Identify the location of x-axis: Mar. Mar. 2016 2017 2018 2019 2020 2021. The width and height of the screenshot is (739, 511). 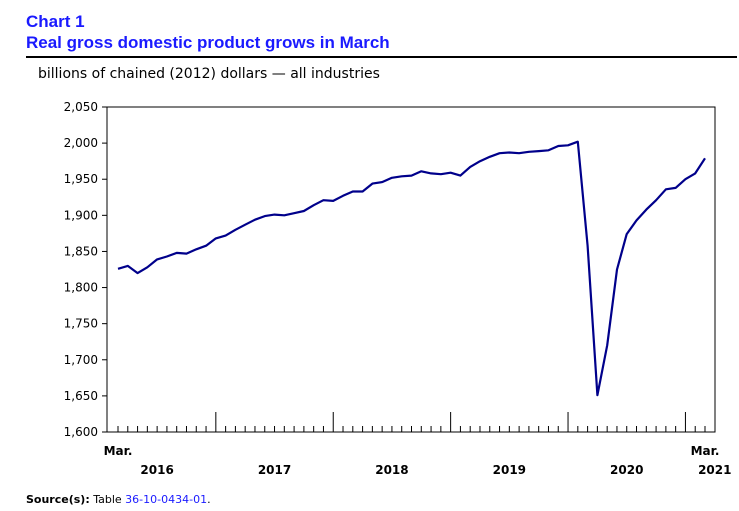
(417, 444).